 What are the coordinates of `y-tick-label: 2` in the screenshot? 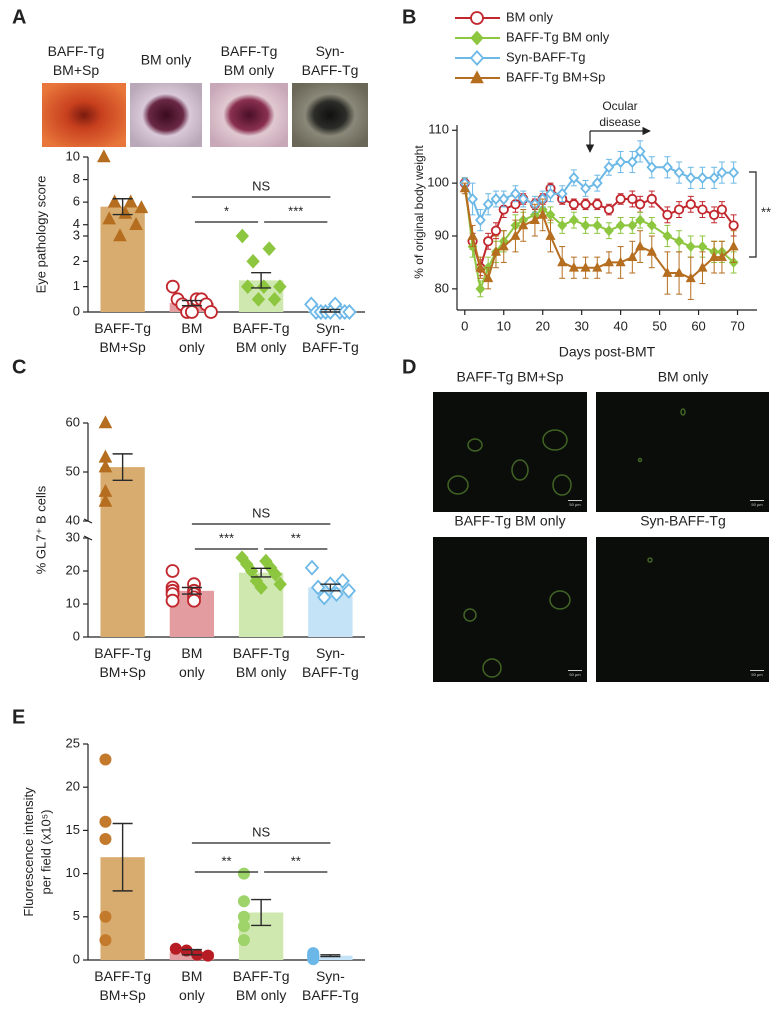 It's located at (76, 260).